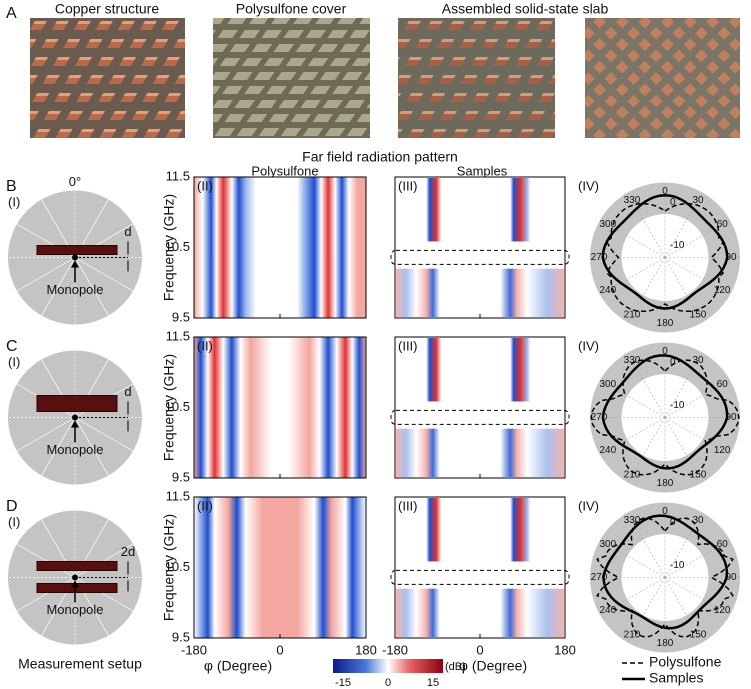 The image size is (751, 689). I want to click on column-header: Polysulfone, so click(284, 170).